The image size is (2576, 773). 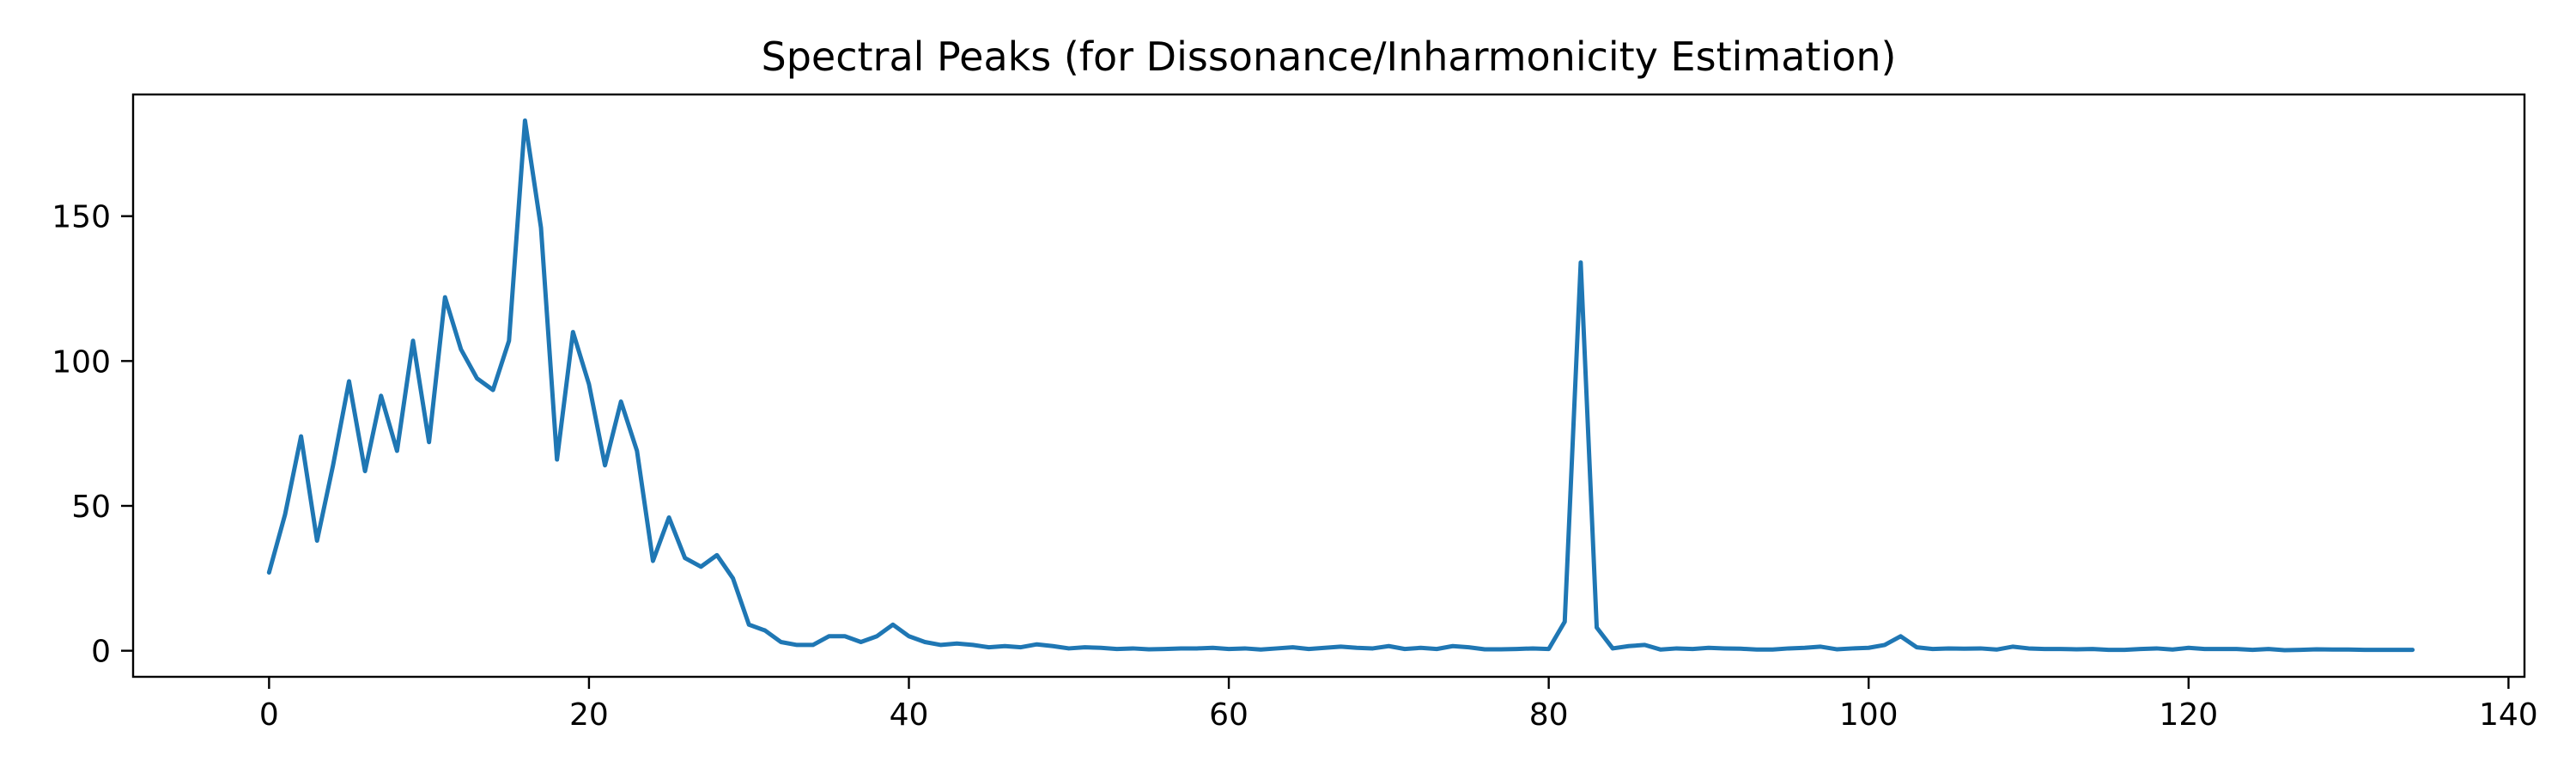 What do you see at coordinates (82, 362) in the screenshot?
I see `y-tick-label: 100` at bounding box center [82, 362].